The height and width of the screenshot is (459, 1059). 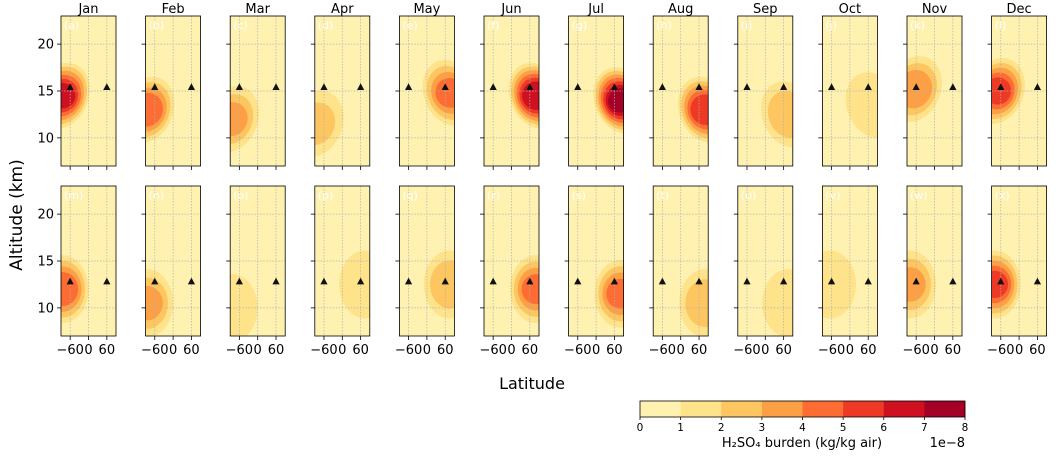 I want to click on panel-label: (l), so click(x=1001, y=25).